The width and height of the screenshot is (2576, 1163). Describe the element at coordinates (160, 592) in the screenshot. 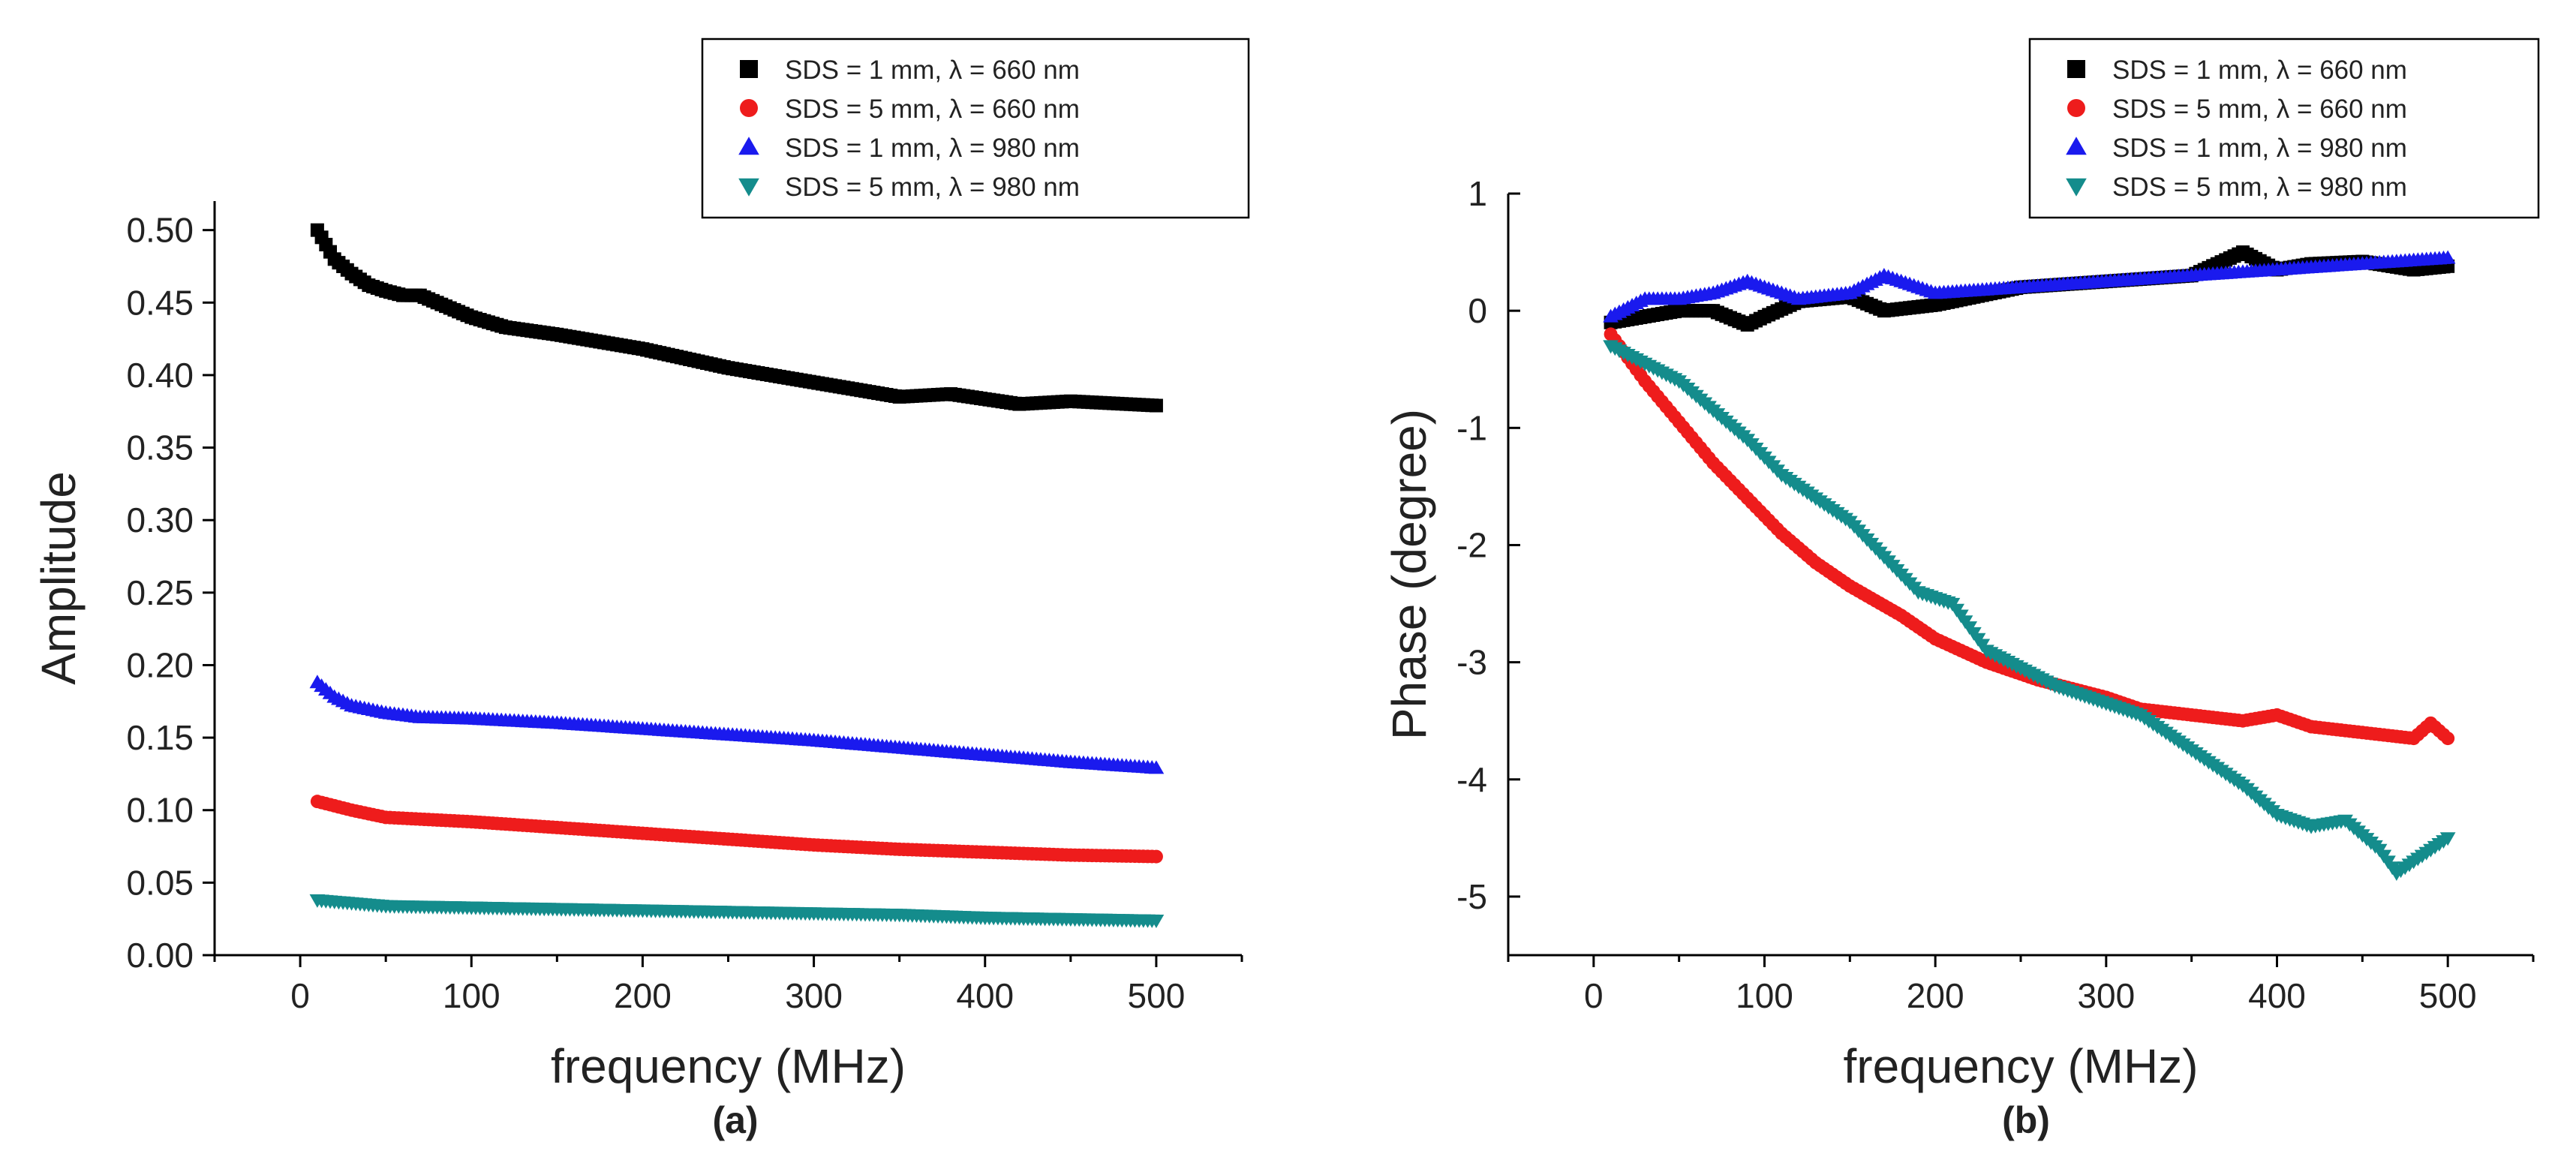

I see `y-tick-label: 0.25` at that location.